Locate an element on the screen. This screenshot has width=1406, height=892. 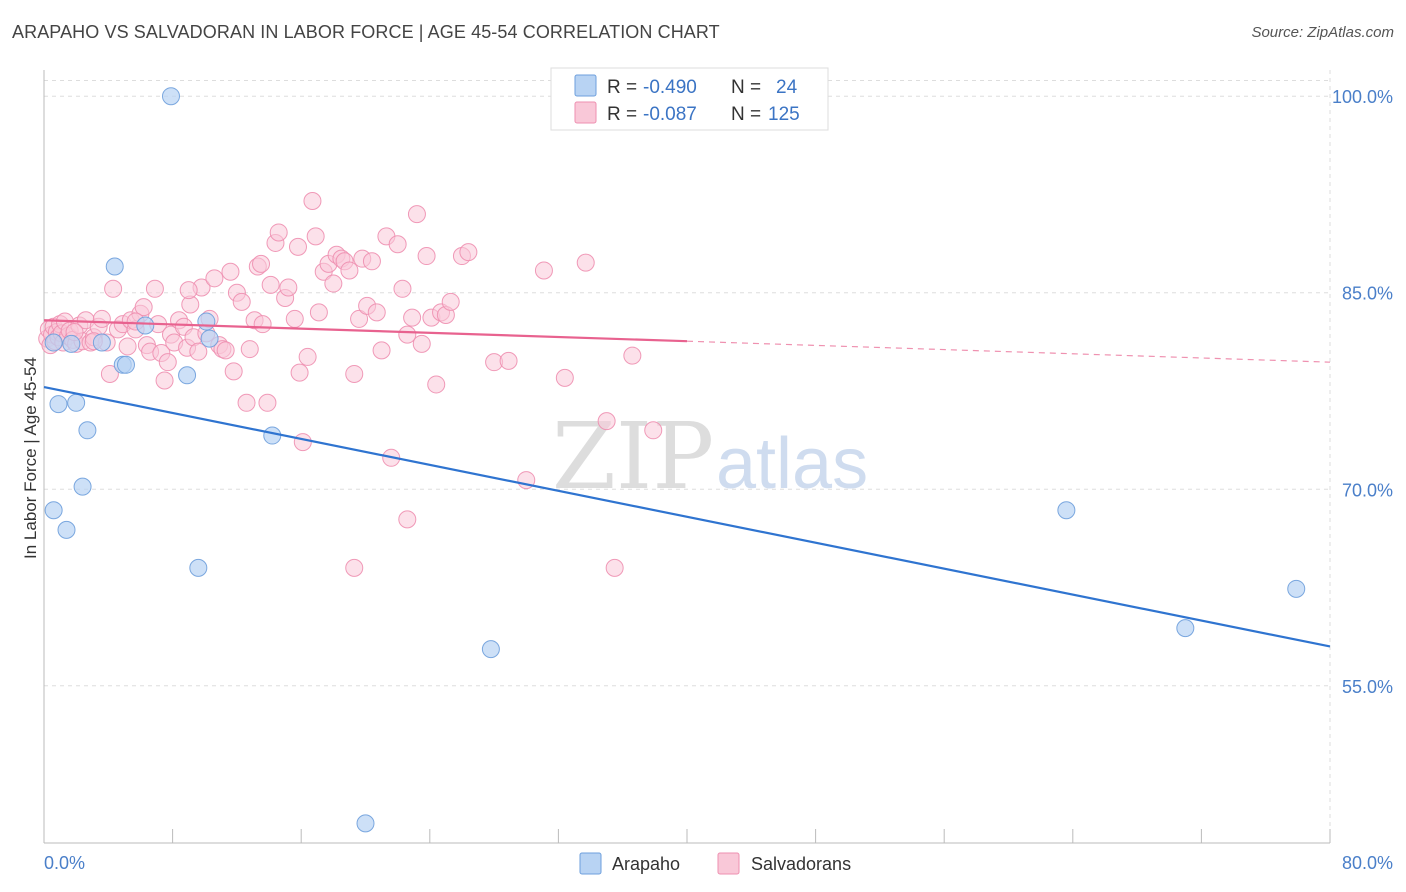
legend-swatch-salvadoran is located at coordinates (585, 112).